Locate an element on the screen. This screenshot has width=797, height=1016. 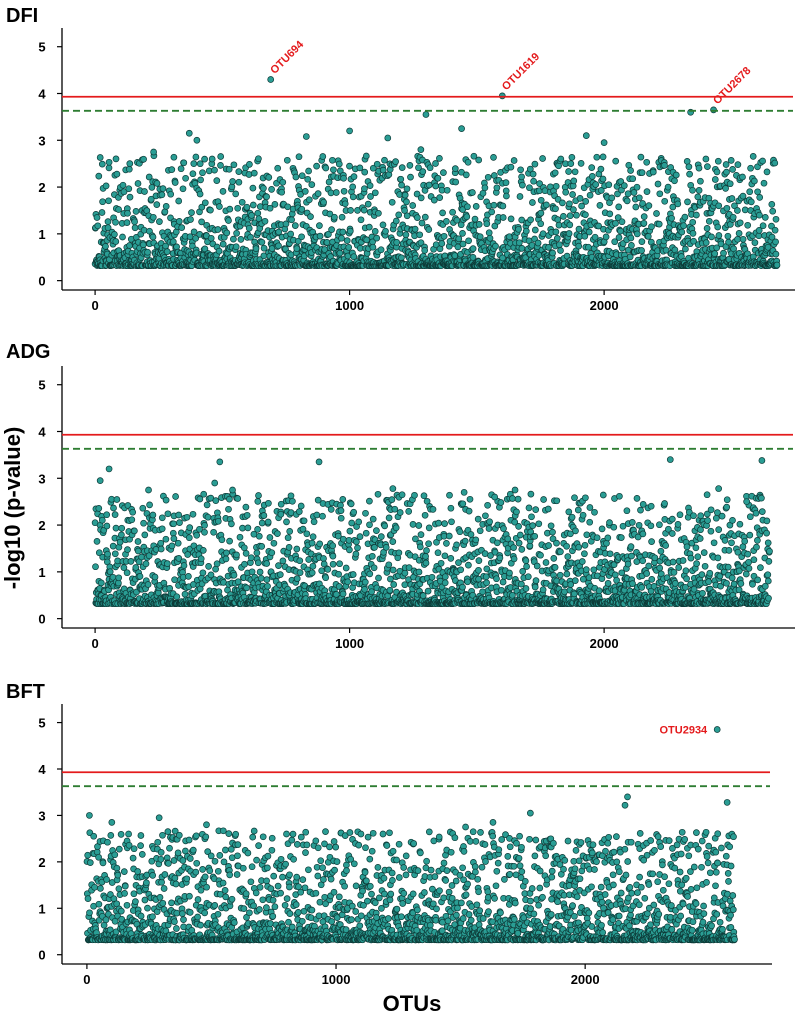
y-tick-label: 0 is located at coordinates (41, 619).